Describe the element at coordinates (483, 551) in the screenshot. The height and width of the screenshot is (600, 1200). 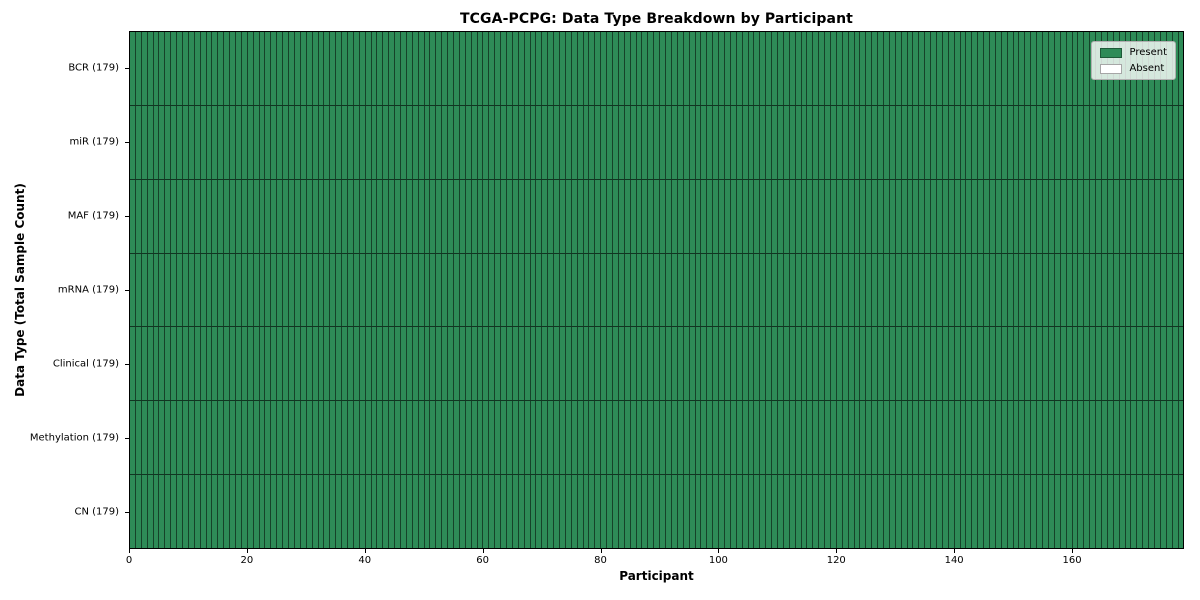
I see `x-tick-mark` at that location.